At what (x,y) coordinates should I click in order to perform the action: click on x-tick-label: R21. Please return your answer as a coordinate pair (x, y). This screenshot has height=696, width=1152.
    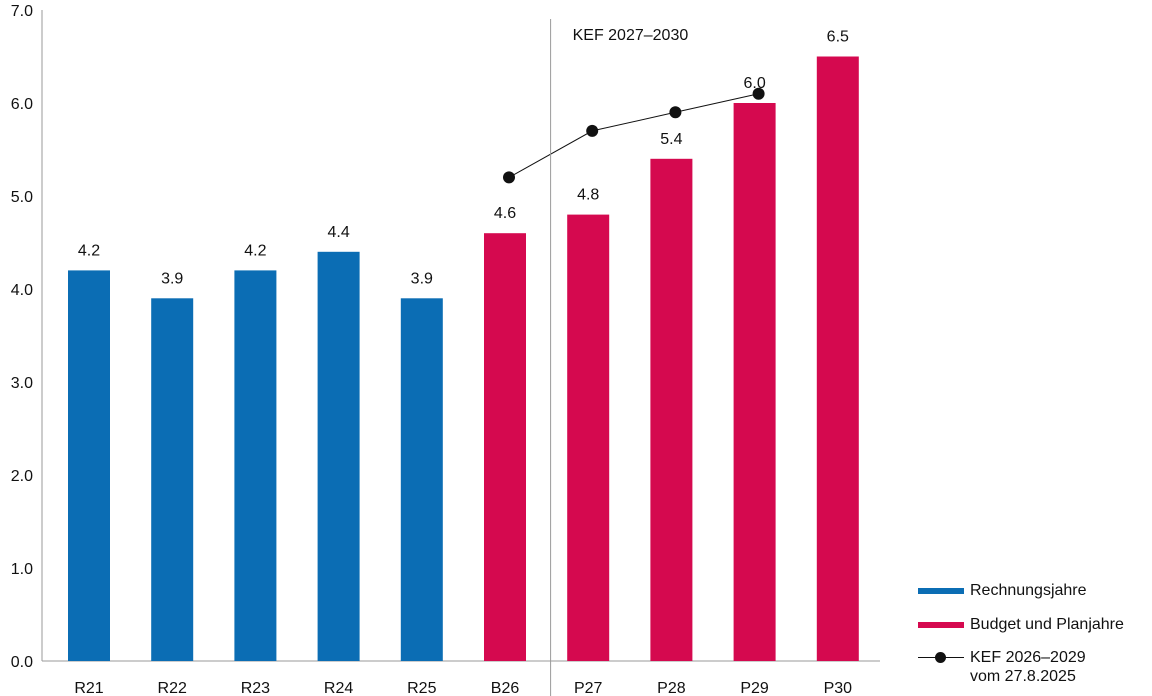
    Looking at the image, I should click on (88, 688).